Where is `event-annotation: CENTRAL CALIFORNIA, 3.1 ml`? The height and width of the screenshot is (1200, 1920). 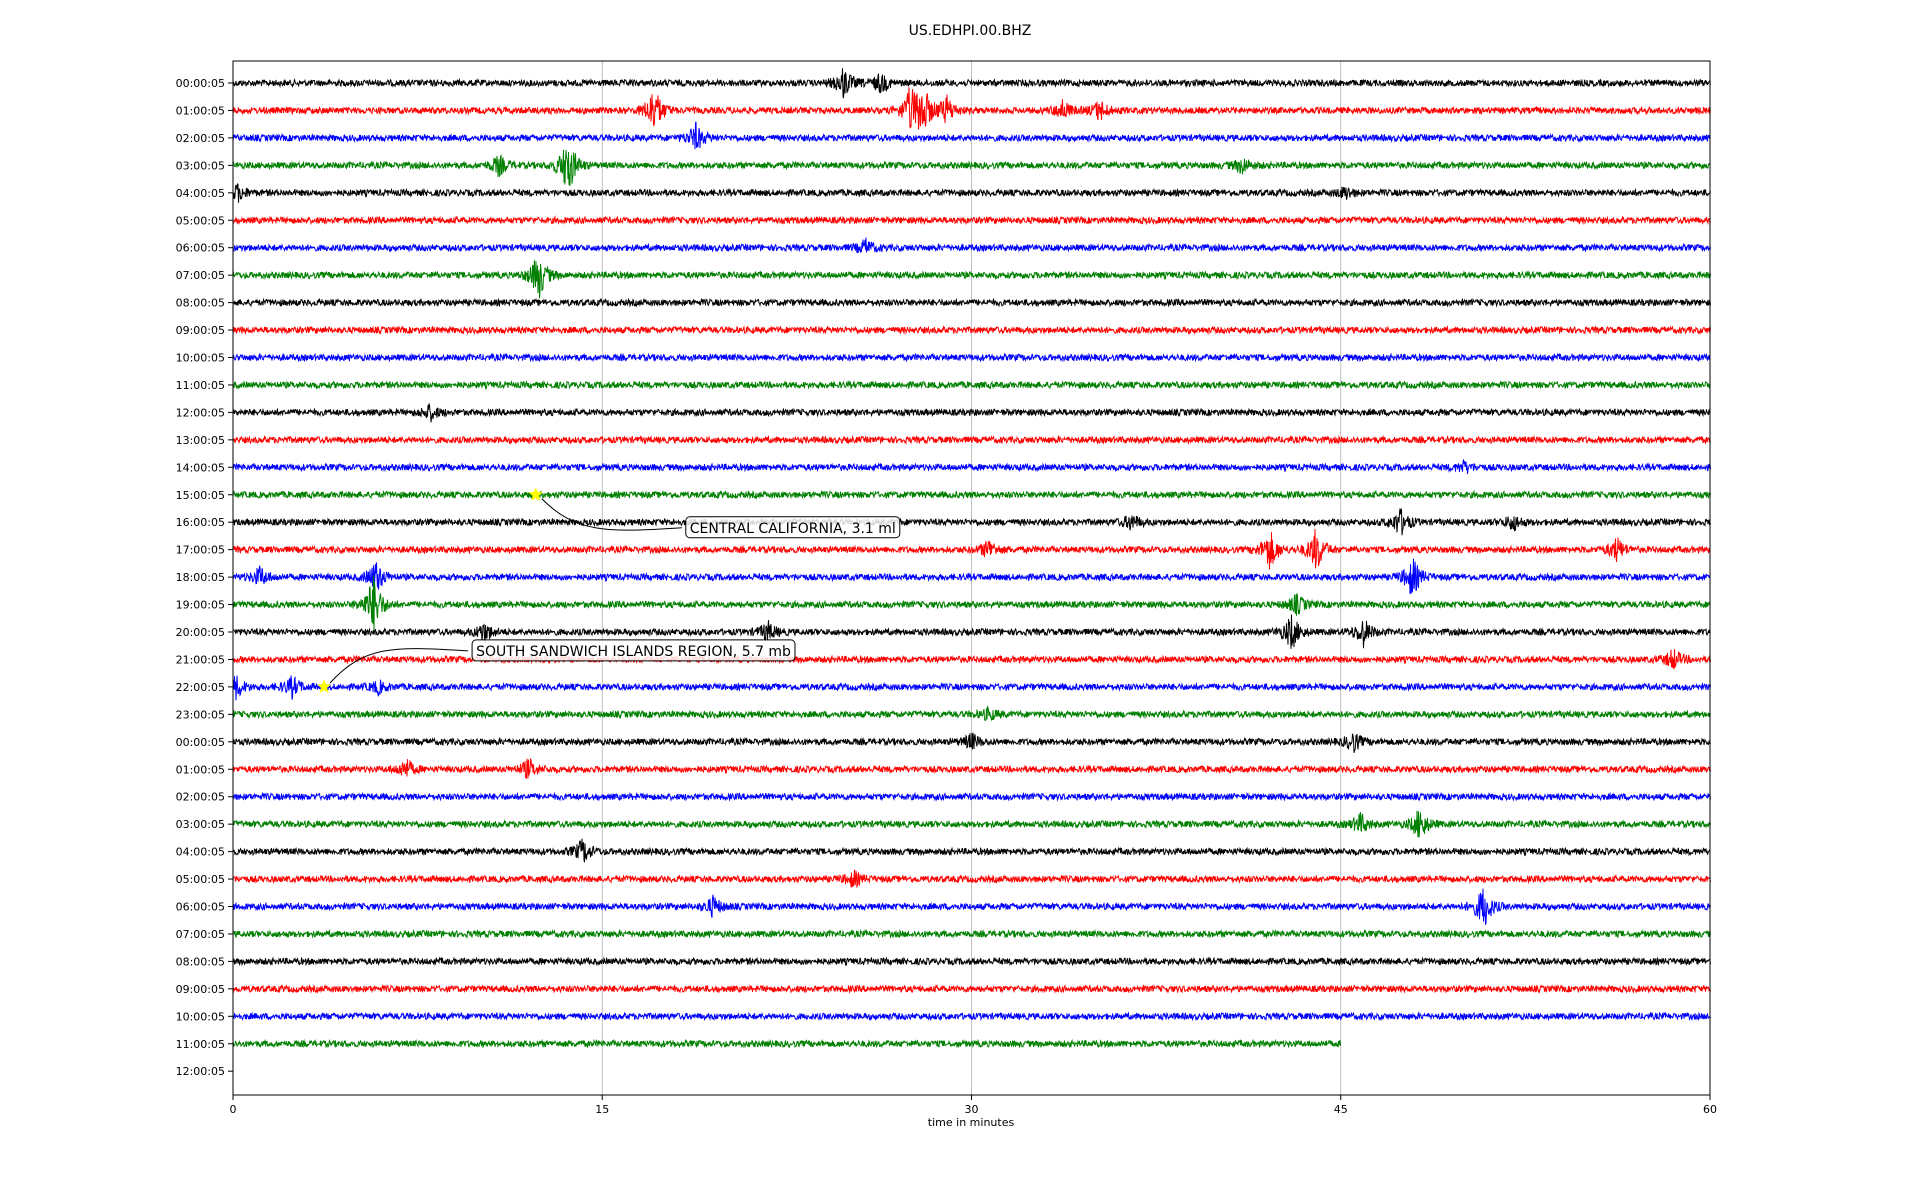 event-annotation: CENTRAL CALIFORNIA, 3.1 ml is located at coordinates (714, 513).